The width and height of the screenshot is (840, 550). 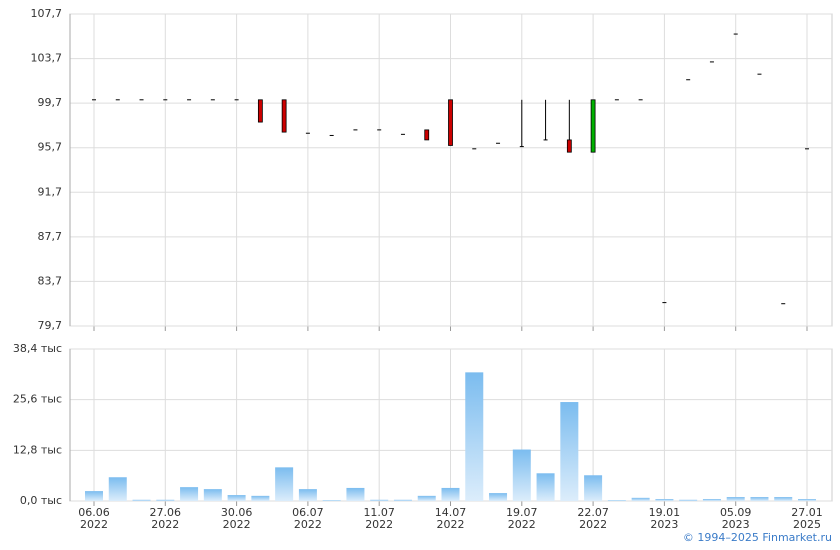 I want to click on y-tick-label: 87,7, so click(x=50, y=236).